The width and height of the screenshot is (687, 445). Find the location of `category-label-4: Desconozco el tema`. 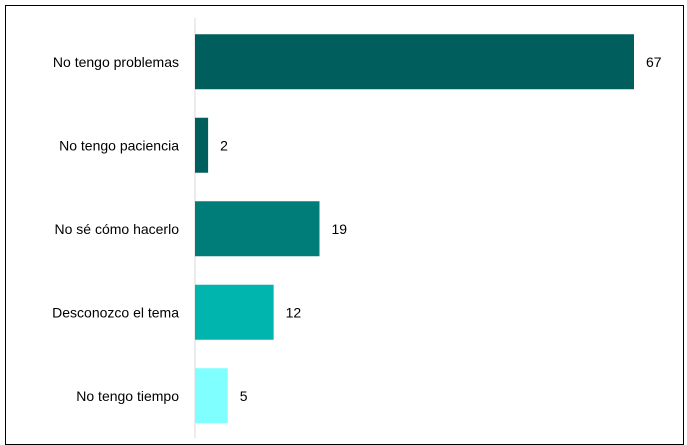

category-label-4: Desconozco el tema is located at coordinates (115, 312).